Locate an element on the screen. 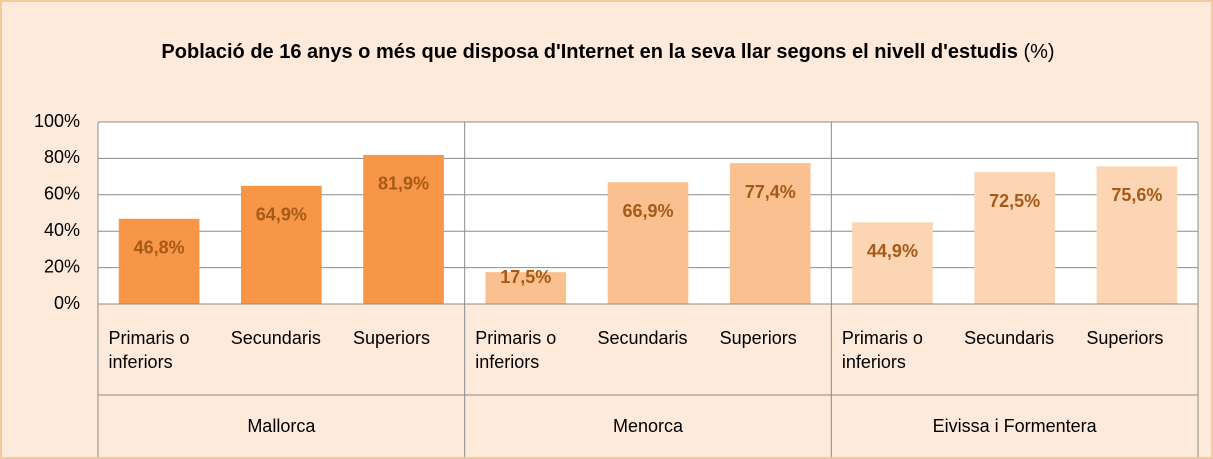 This screenshot has height=459, width=1213. group-label: Mallorca is located at coordinates (281, 426).